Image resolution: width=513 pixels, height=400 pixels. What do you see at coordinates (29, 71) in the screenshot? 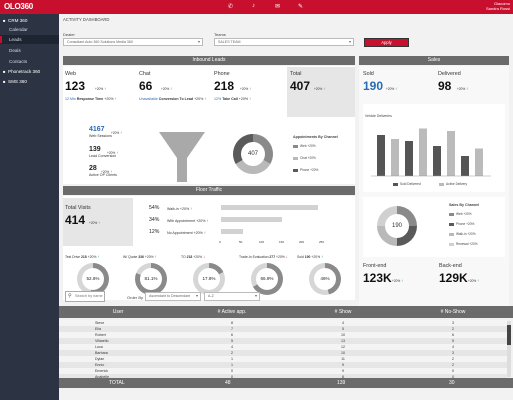
I see `sidebar-item-phonetrack360: ■ Phonetrack 360` at bounding box center [29, 71].